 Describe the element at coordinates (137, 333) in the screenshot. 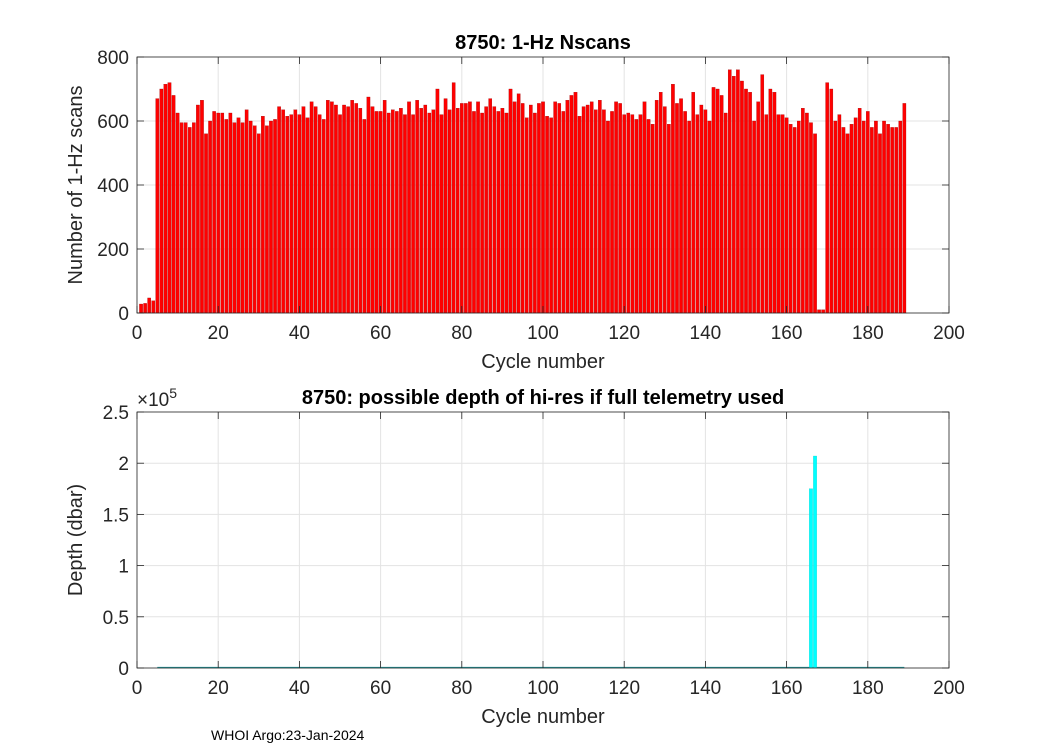

I see `x-tick-label: 0` at that location.